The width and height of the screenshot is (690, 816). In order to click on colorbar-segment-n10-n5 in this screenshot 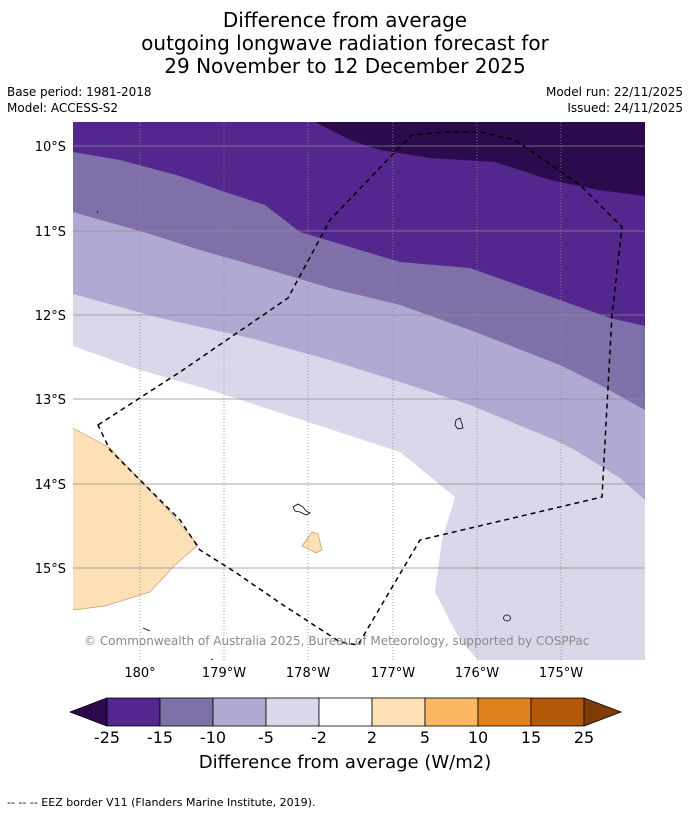, I will do `click(239, 712)`.